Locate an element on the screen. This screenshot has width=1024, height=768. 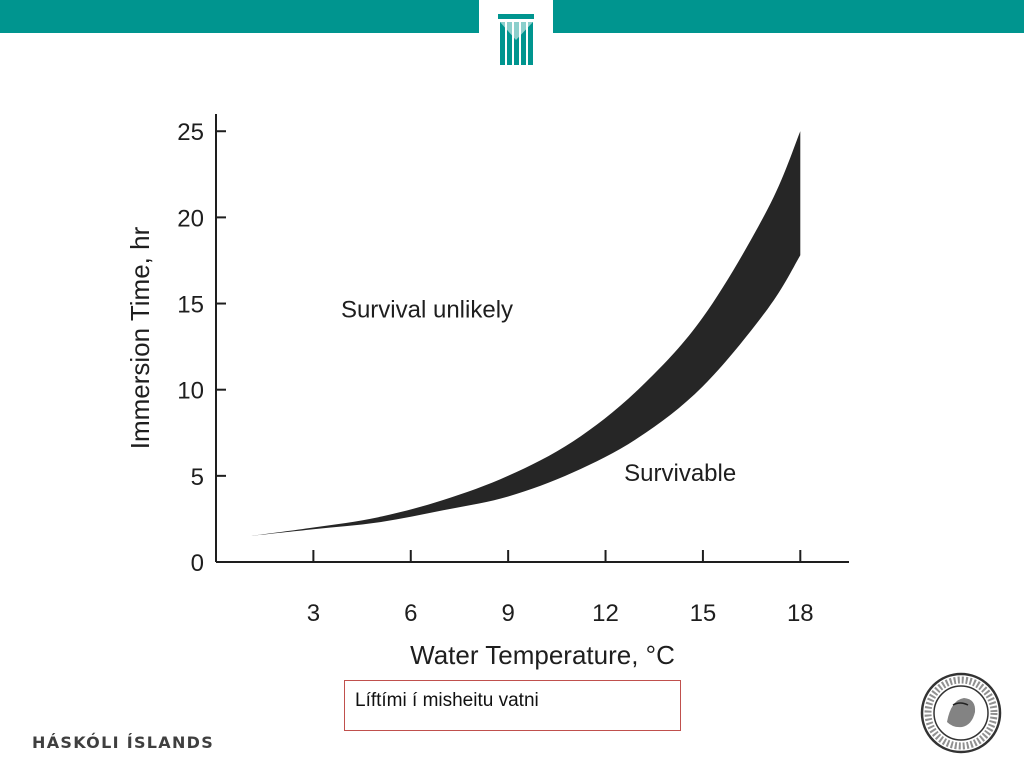
university-seal-icon is located at coordinates (961, 713).